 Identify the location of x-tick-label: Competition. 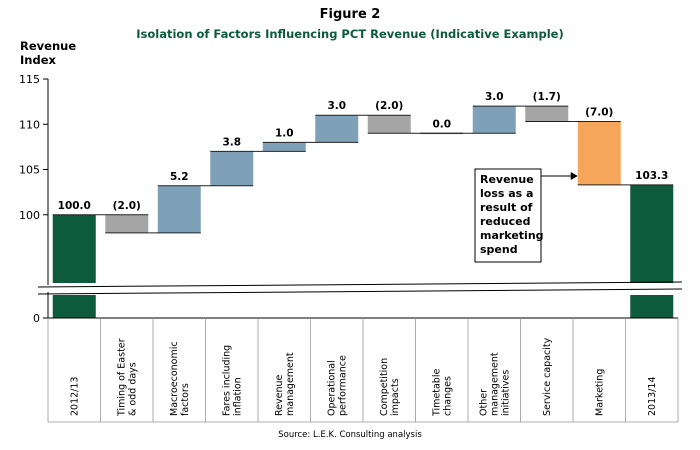
(384, 387).